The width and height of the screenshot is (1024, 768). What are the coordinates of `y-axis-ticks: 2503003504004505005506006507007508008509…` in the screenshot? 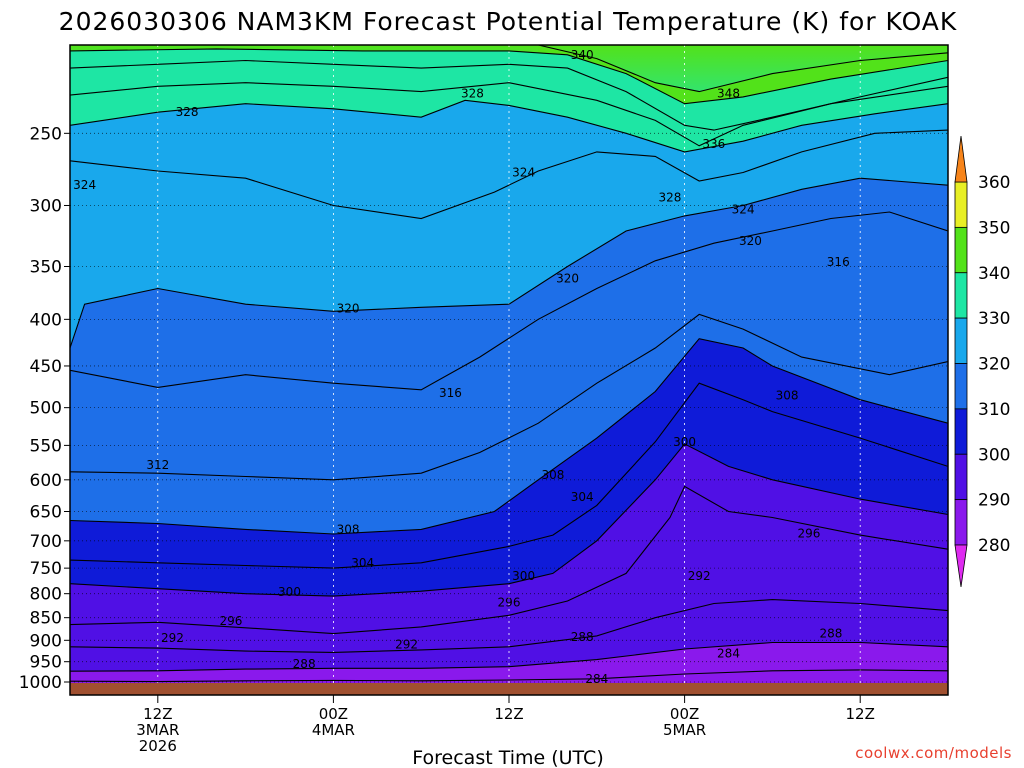 It's located at (44, 408).